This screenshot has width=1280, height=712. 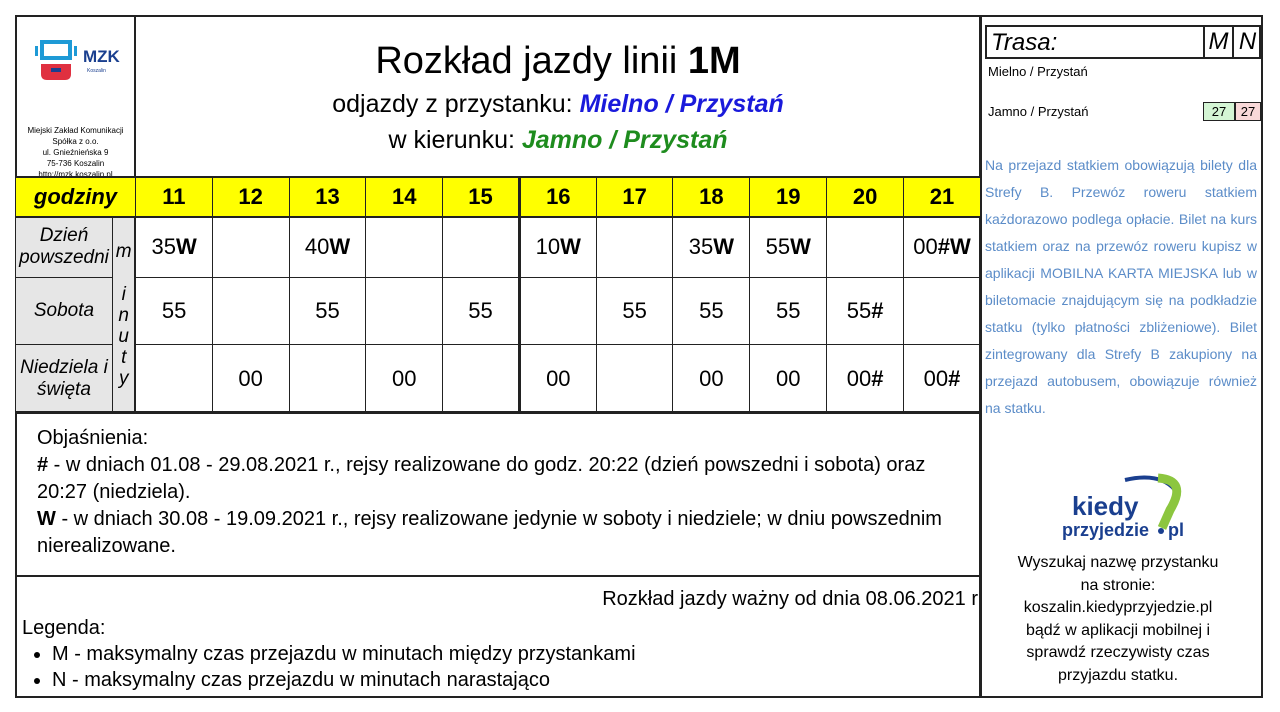 What do you see at coordinates (558, 61) in the screenshot?
I see `page-title: Rozkład jazdy linii 1M` at bounding box center [558, 61].